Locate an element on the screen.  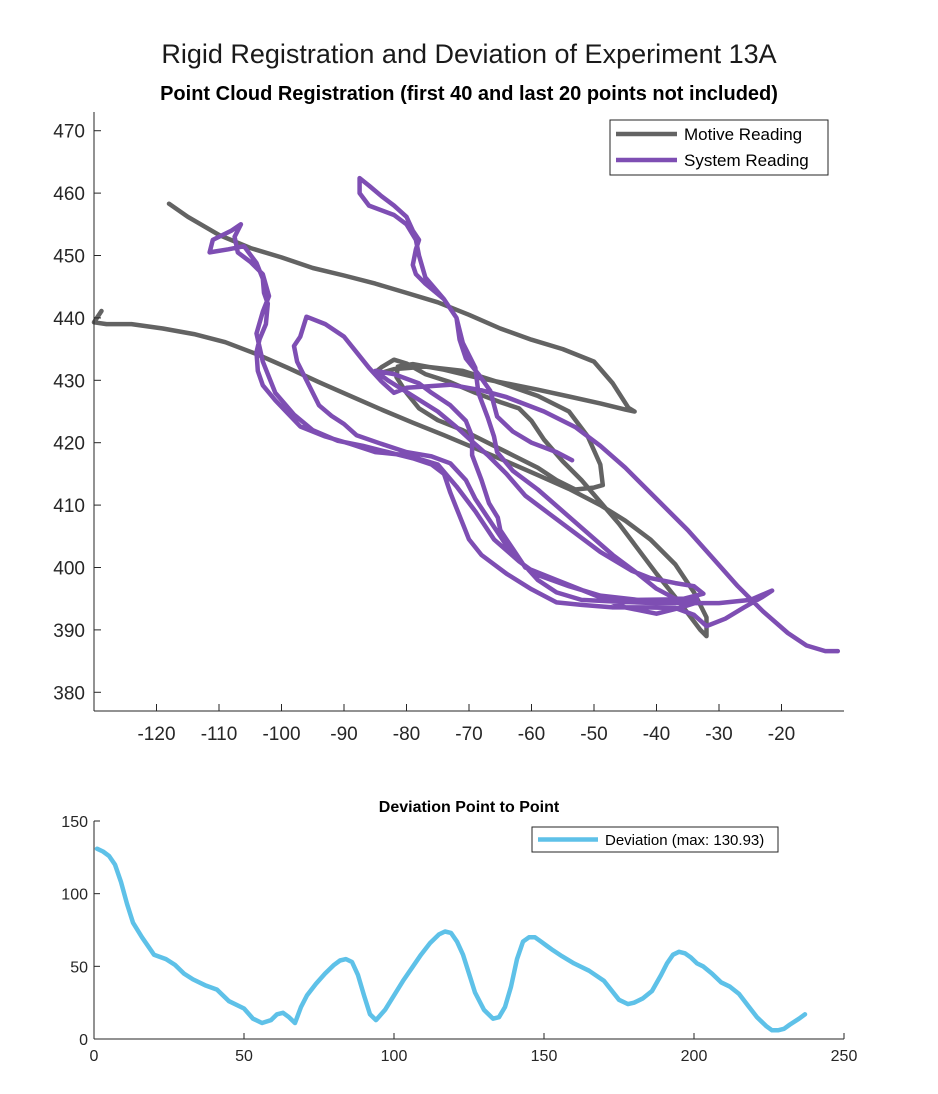
y-tick-label: 50 is located at coordinates (79, 967).